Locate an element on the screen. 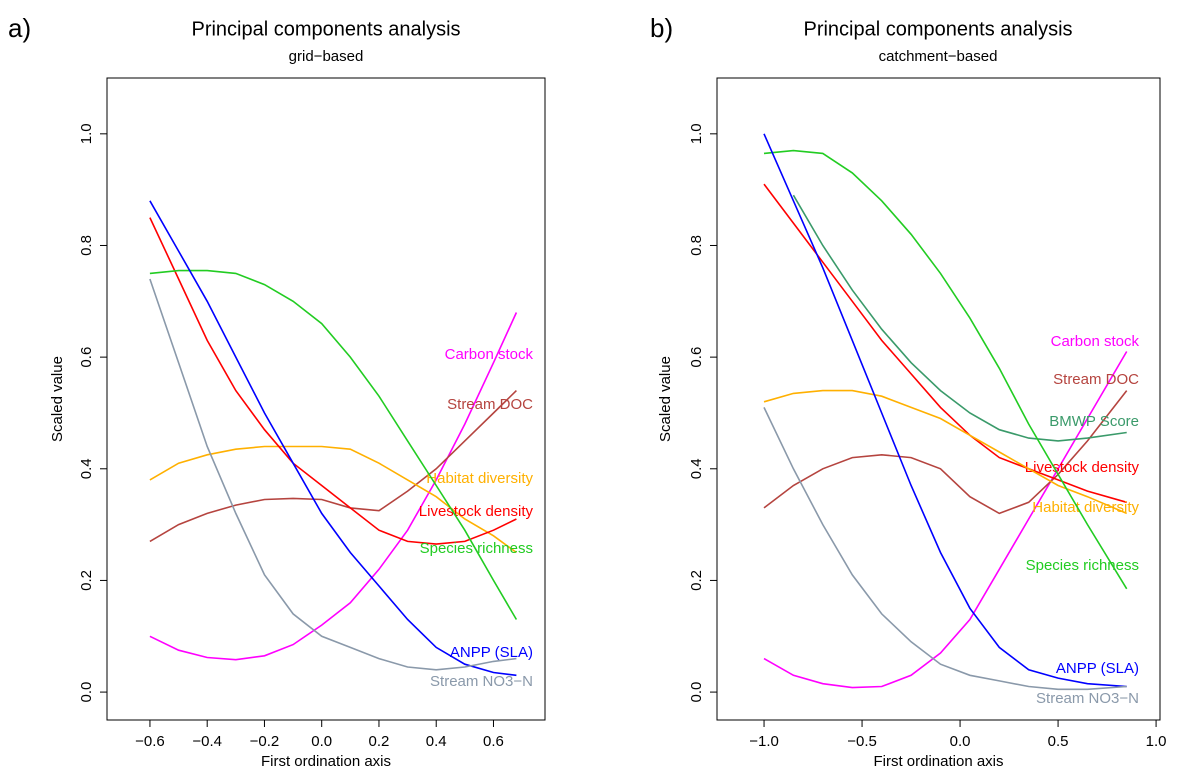  chart-subtitle: catchment−based is located at coordinates (938, 56).